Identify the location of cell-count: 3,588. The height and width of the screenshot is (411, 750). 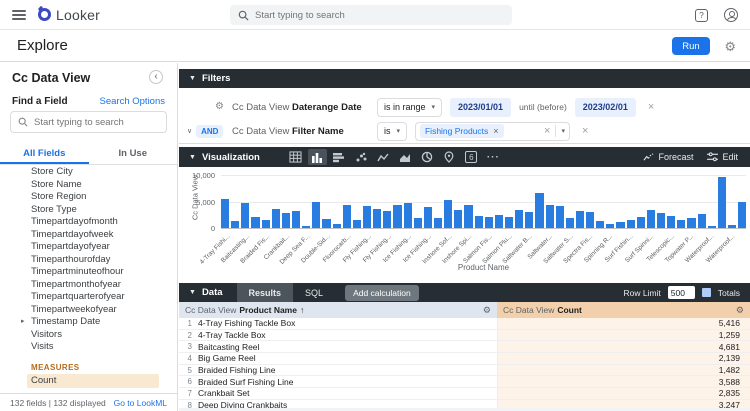
(623, 382).